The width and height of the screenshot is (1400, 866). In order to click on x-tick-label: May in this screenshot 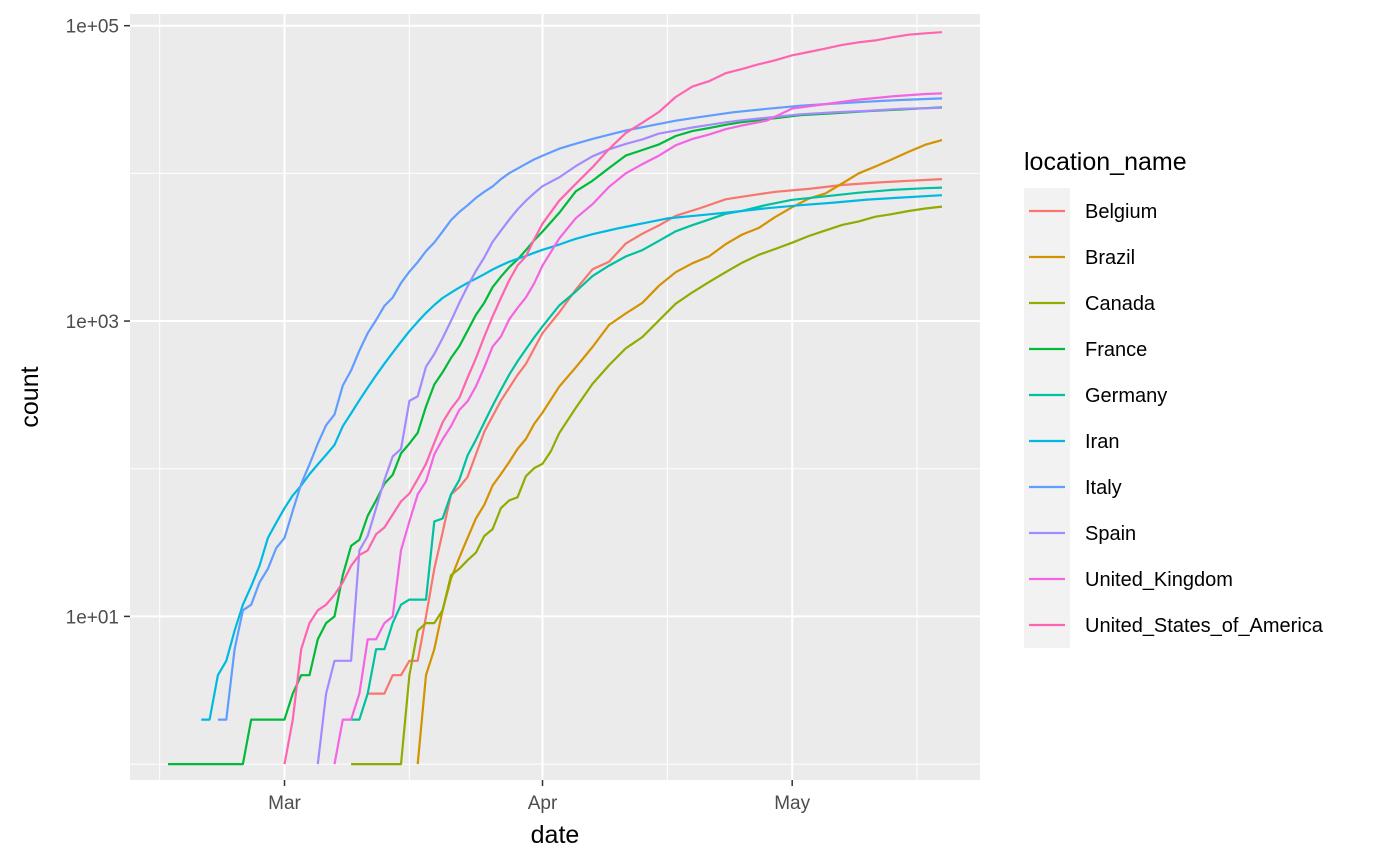, I will do `click(792, 803)`.